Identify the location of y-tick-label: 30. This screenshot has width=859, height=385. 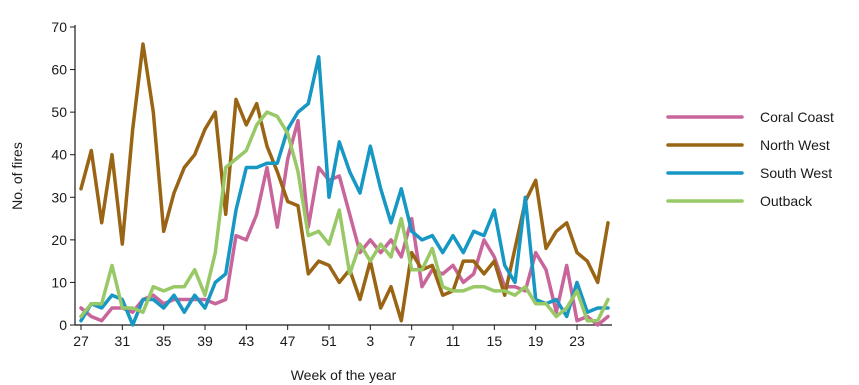
(59, 197).